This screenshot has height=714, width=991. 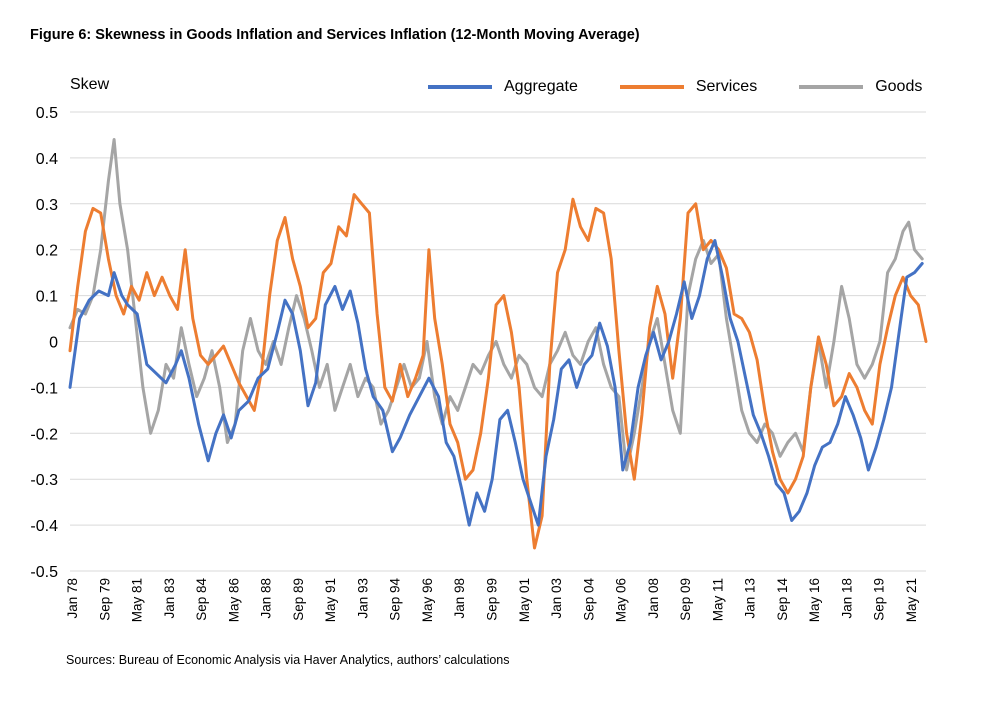 What do you see at coordinates (782, 599) in the screenshot?
I see `x-tick-label: Sep 14` at bounding box center [782, 599].